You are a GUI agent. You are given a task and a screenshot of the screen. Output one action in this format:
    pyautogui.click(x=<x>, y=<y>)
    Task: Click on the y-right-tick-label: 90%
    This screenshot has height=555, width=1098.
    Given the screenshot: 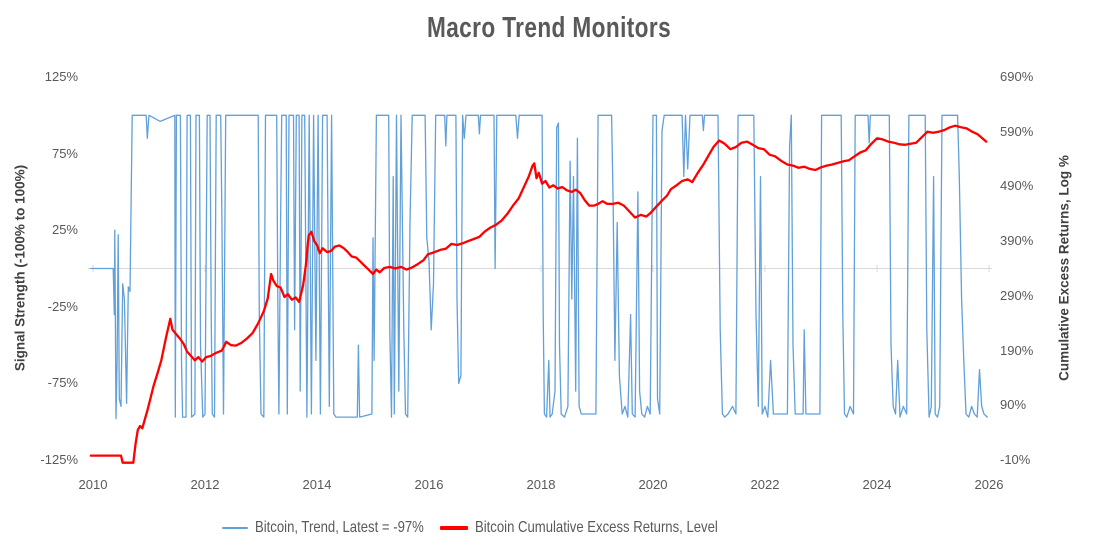 What is the action you would take?
    pyautogui.click(x=1013, y=405)
    